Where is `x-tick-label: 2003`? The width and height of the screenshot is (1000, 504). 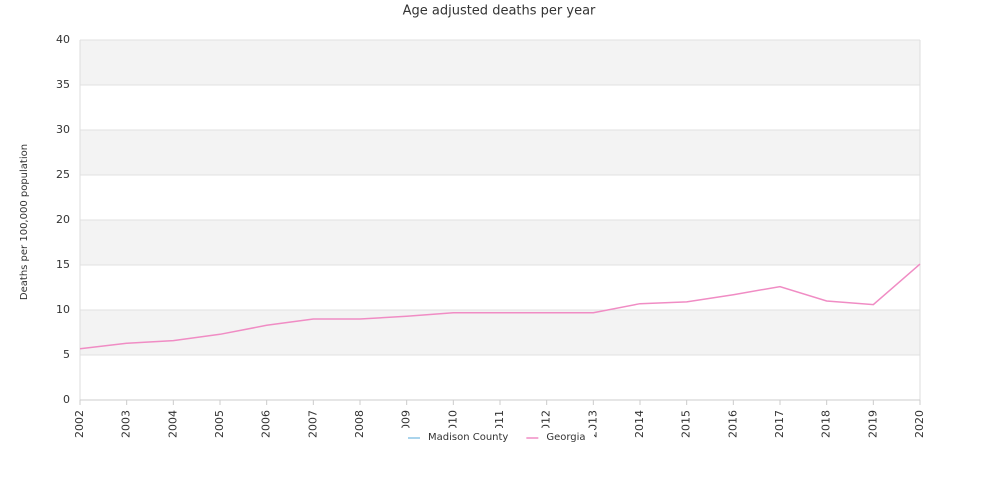 x-tick-label: 2003 is located at coordinates (126, 424).